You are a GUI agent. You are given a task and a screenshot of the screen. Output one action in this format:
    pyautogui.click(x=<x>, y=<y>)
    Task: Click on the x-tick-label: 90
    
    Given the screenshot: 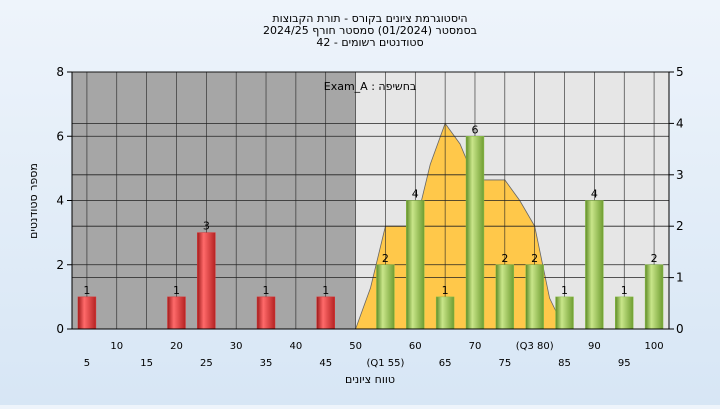 What is the action you would take?
    pyautogui.click(x=594, y=346)
    